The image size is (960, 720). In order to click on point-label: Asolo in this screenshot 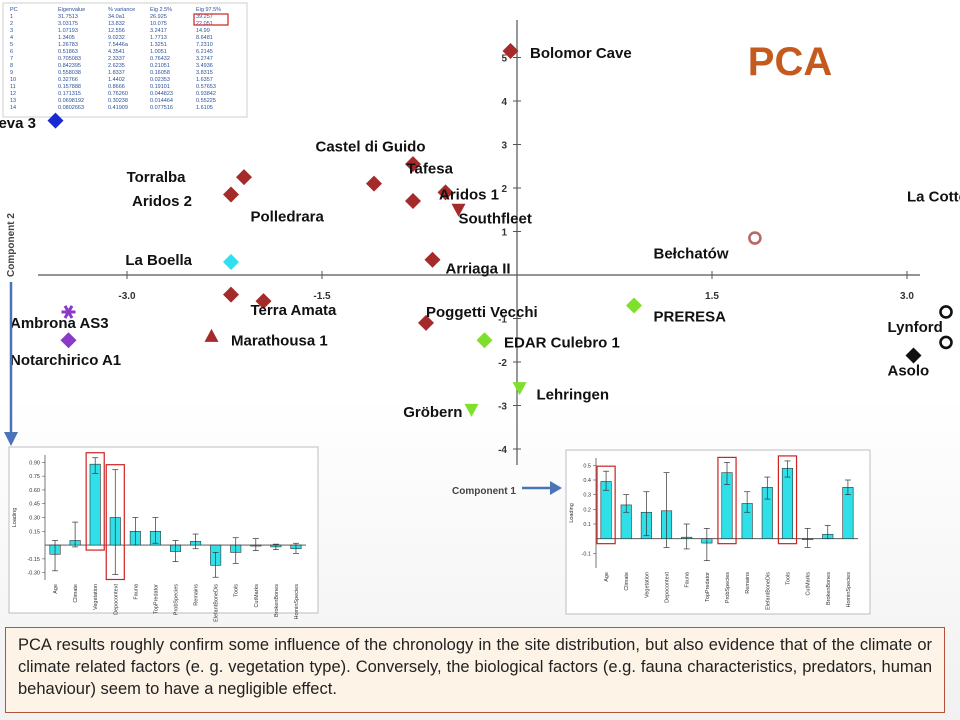, I will do `click(909, 371)`.